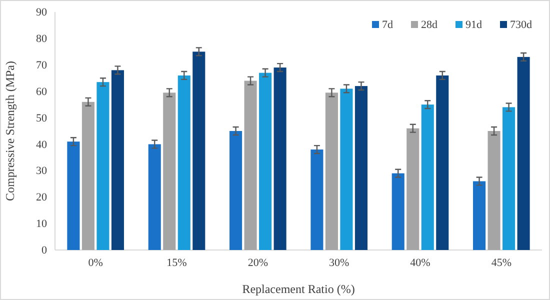  What do you see at coordinates (42, 144) in the screenshot?
I see `y-tick-label: 40` at bounding box center [42, 144].